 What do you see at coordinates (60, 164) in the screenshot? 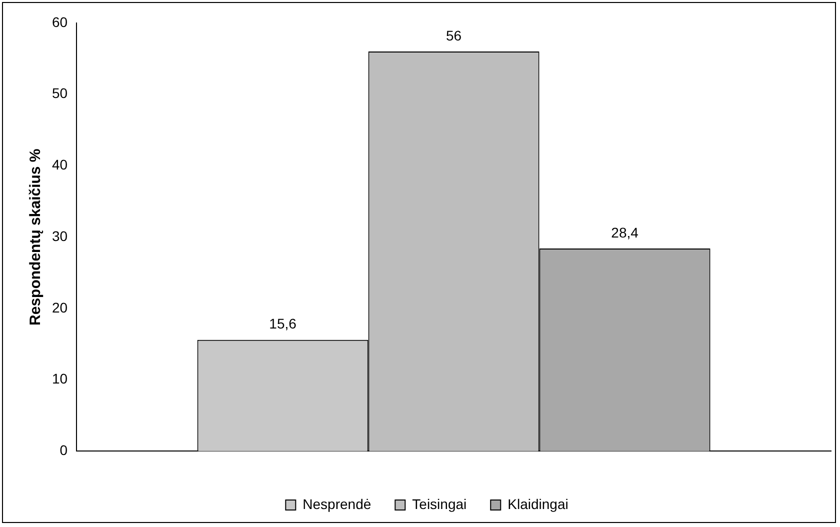
I see `y-tick-label: 40` at bounding box center [60, 164].